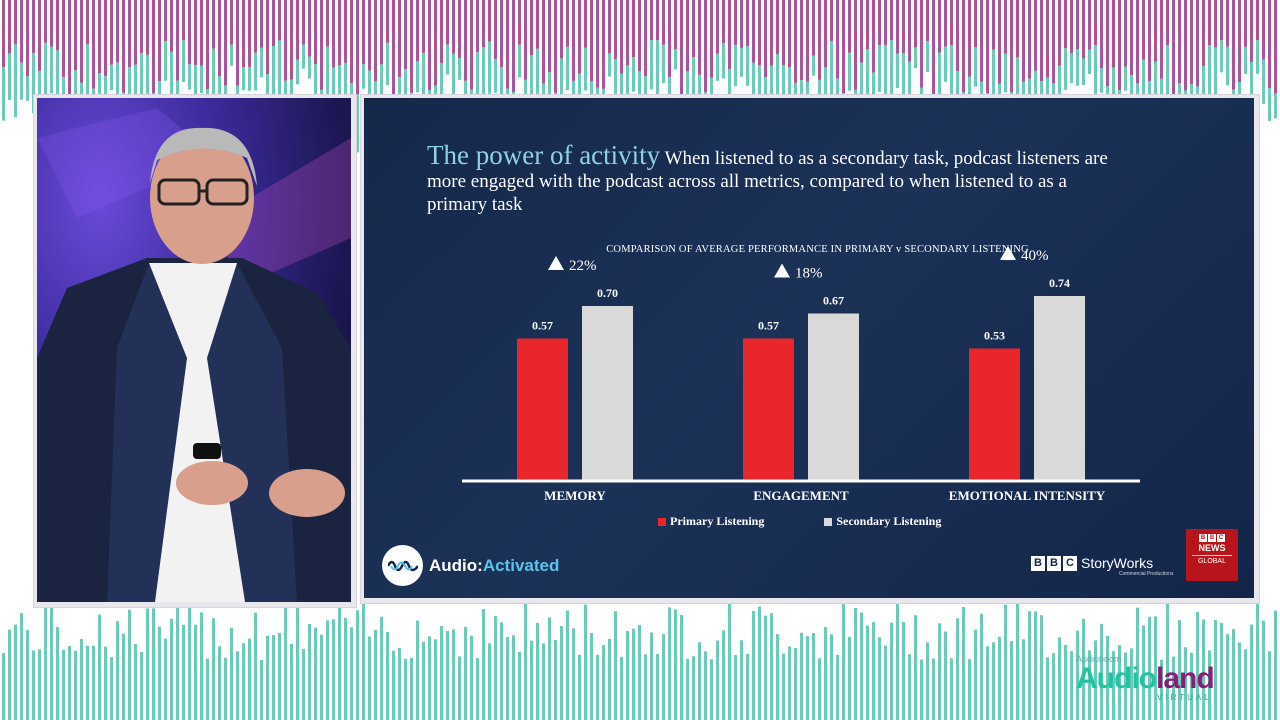 This screenshot has height=720, width=1280. Describe the element at coordinates (717, 521) in the screenshot. I see `legend-label-primary: Primary Listening` at that location.